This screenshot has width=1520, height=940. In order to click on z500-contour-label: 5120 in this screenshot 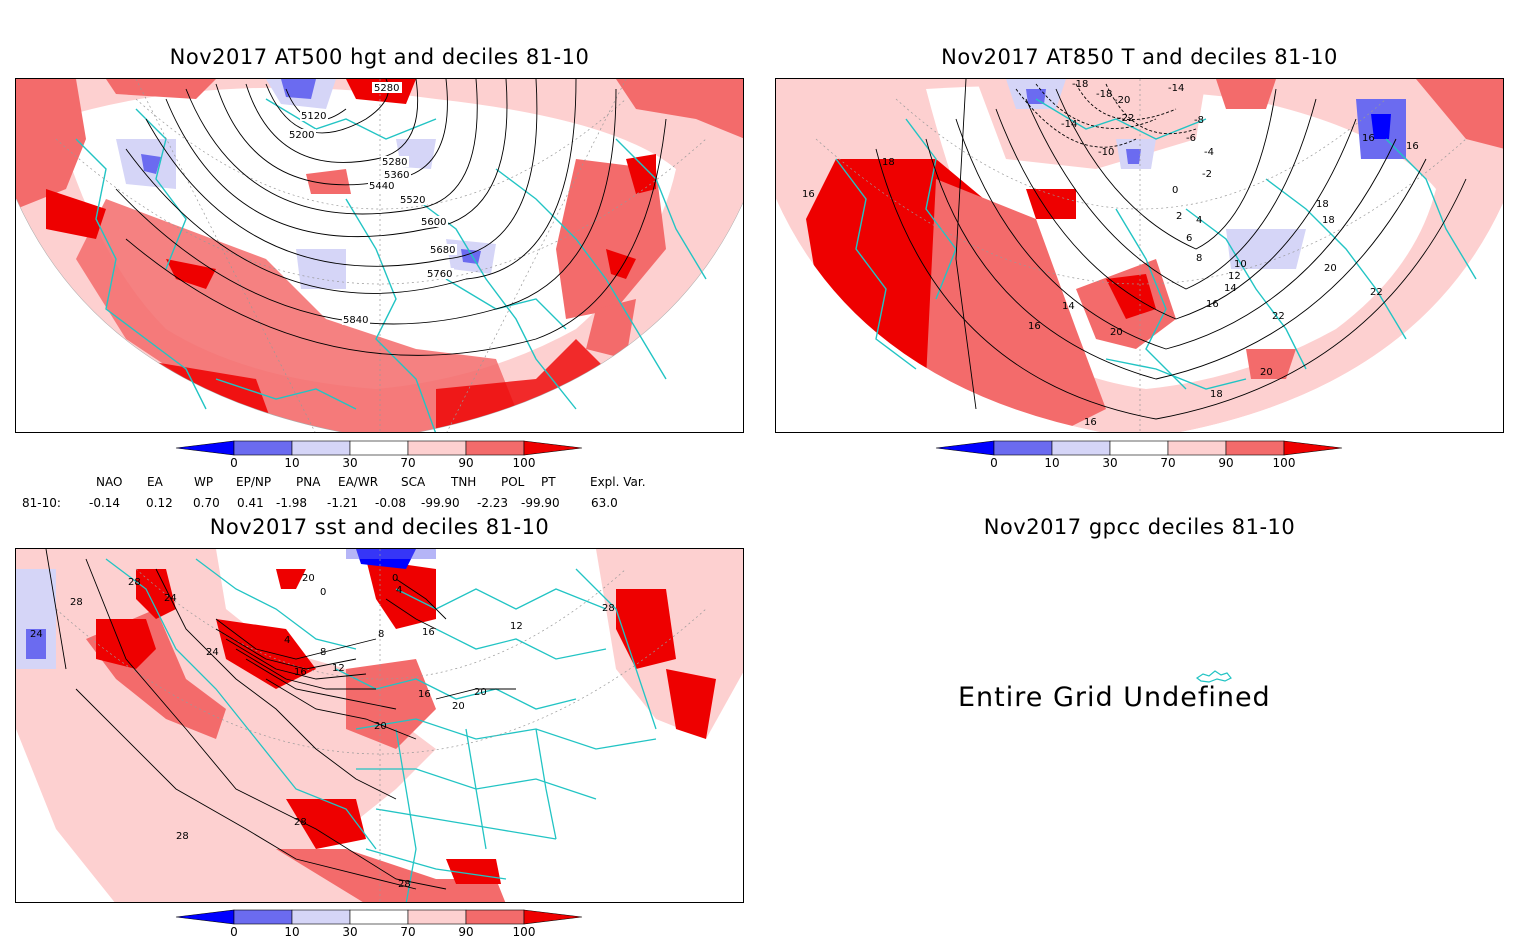, I will do `click(313, 116)`.